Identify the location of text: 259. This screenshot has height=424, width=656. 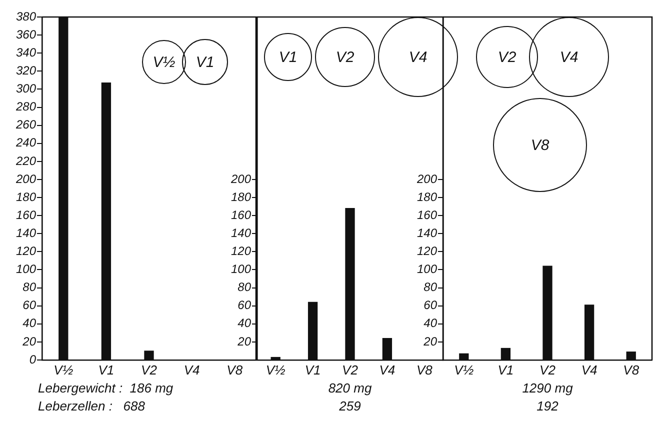
(349, 406).